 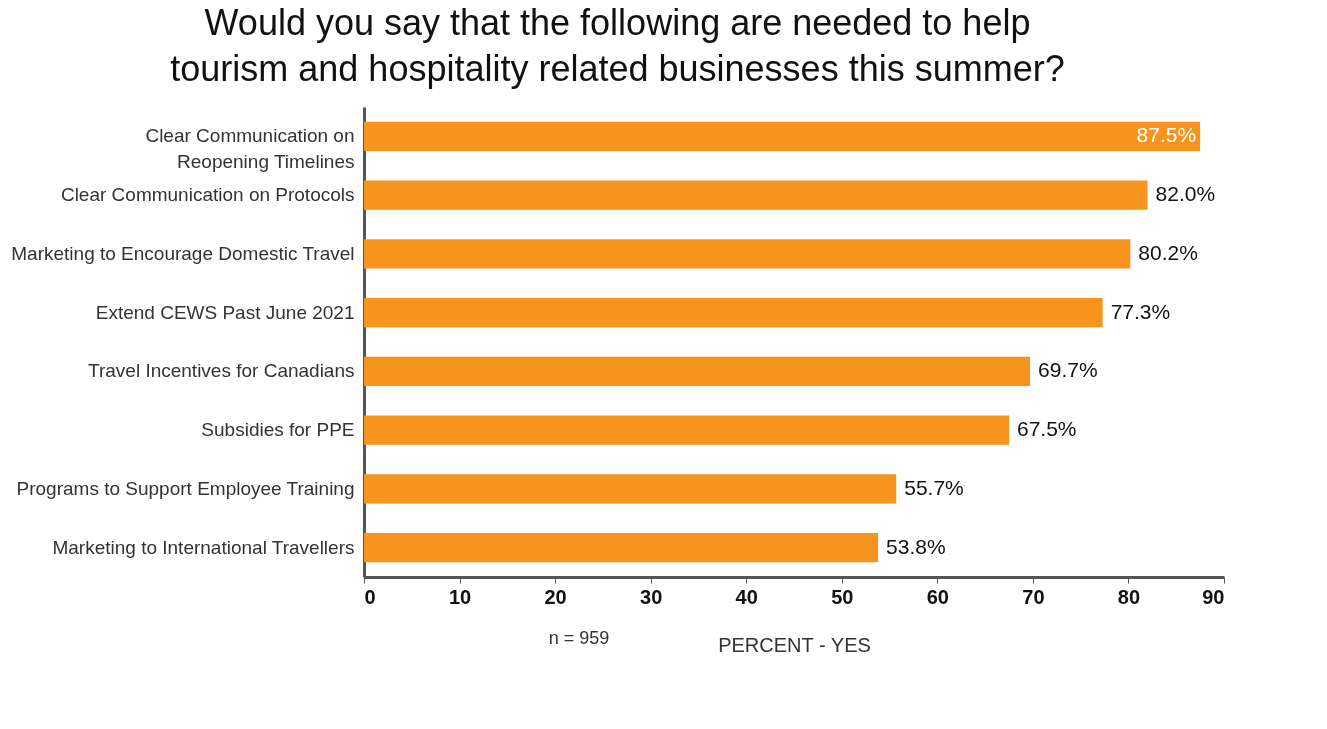 I want to click on y-tick-label: Extend CEWS Past June 2021, so click(x=225, y=312).